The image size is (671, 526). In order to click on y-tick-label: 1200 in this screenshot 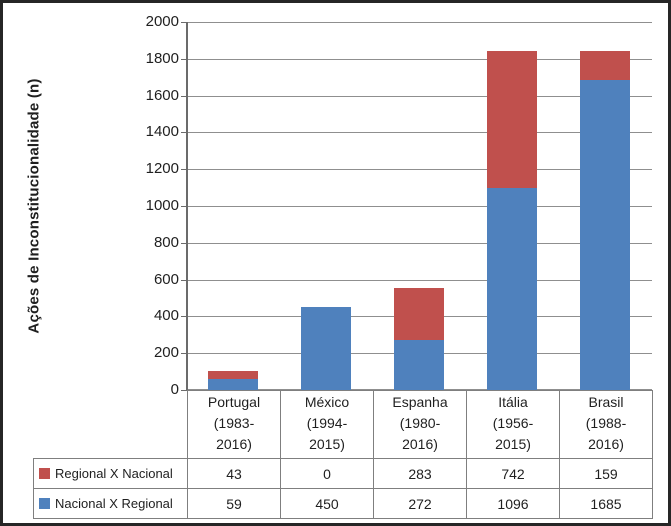, I will do `click(162, 169)`.